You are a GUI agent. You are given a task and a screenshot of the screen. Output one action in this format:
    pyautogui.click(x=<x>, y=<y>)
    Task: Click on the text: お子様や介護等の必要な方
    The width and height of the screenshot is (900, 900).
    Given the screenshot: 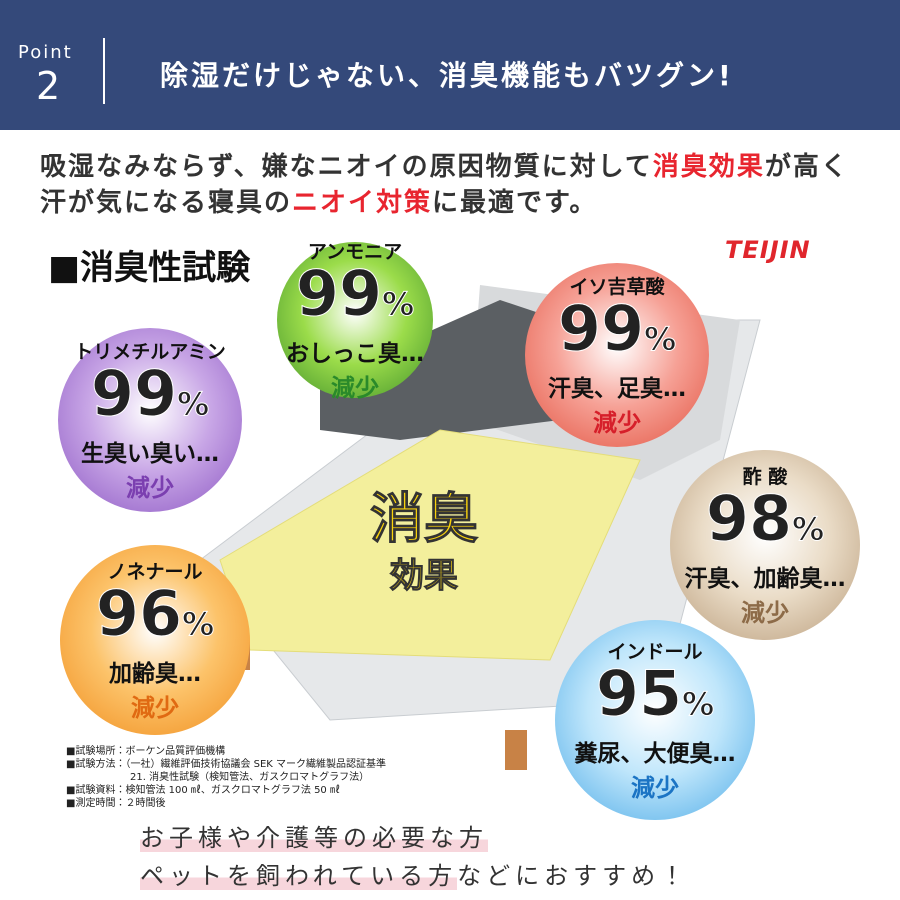 What is the action you would take?
    pyautogui.click(x=314, y=838)
    